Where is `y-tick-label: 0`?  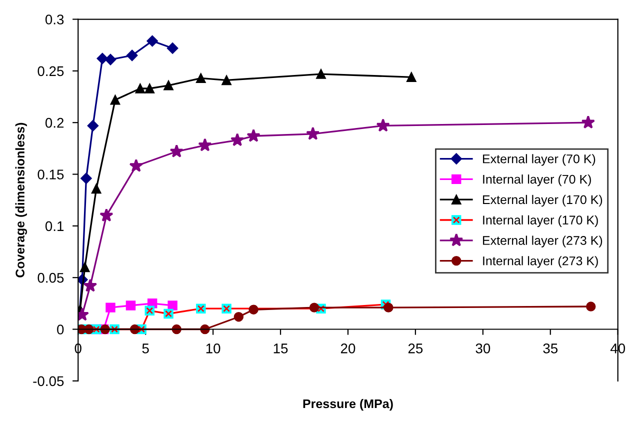
y-tick-label: 0 is located at coordinates (60, 329).